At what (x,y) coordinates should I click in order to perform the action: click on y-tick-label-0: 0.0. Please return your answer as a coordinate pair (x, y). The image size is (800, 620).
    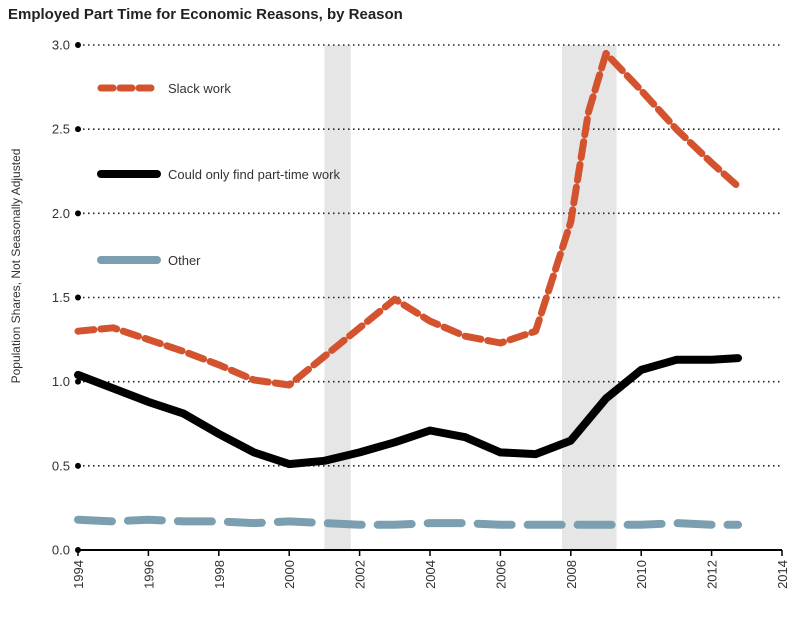
    Looking at the image, I should click on (61, 550).